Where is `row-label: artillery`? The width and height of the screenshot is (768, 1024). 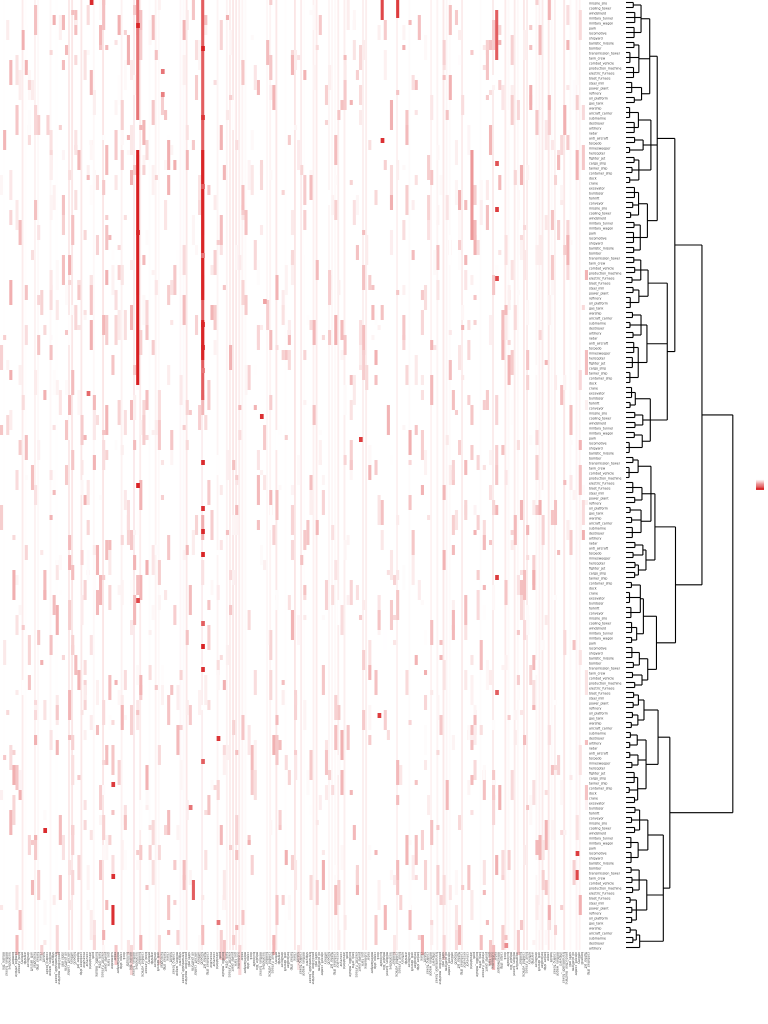
row-label: artillery is located at coordinates (595, 539).